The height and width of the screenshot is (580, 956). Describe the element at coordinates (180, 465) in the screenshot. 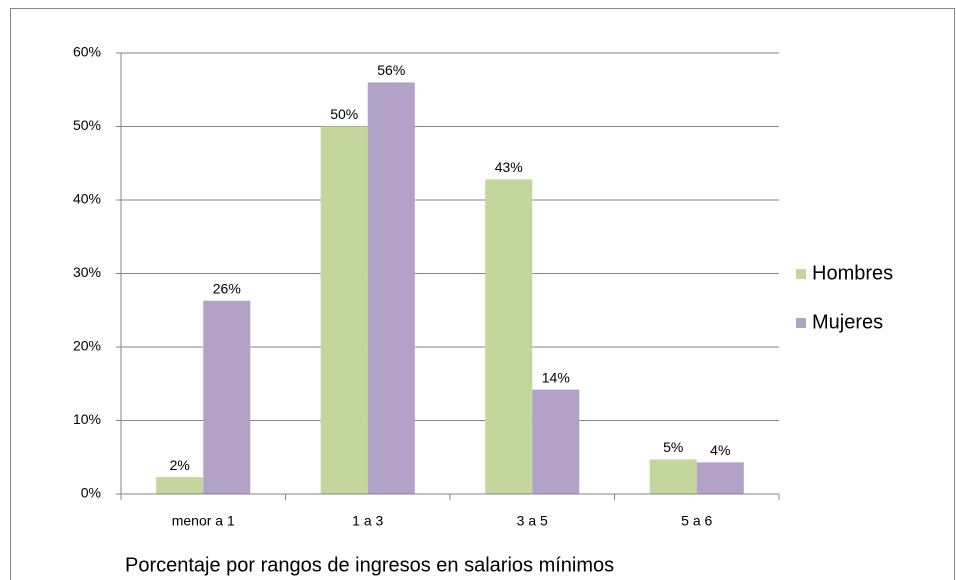

I see `data-label: 2%` at that location.